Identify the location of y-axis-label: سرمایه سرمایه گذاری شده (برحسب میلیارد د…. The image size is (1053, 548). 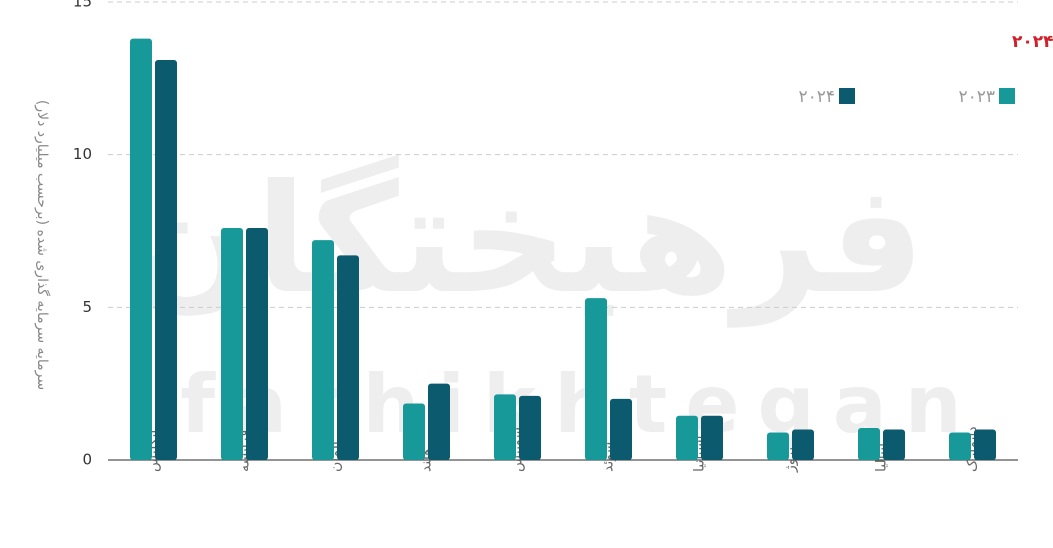
(42, 245).